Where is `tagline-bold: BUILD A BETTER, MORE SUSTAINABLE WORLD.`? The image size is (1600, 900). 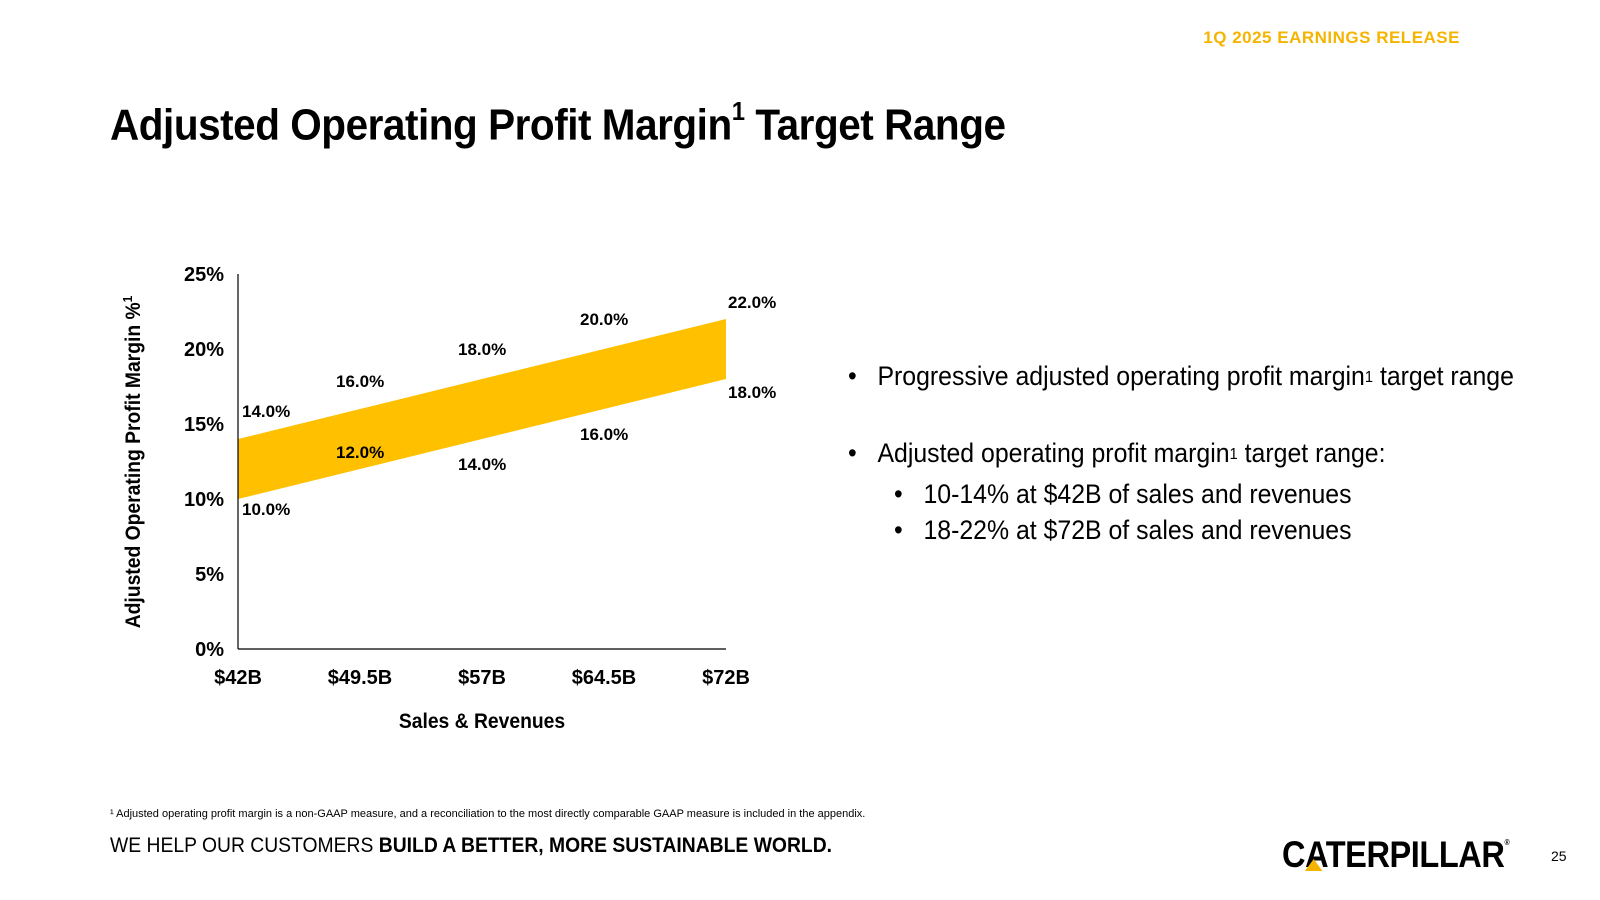 tagline-bold: BUILD A BETTER, MORE SUSTAINABLE WORLD. is located at coordinates (605, 845).